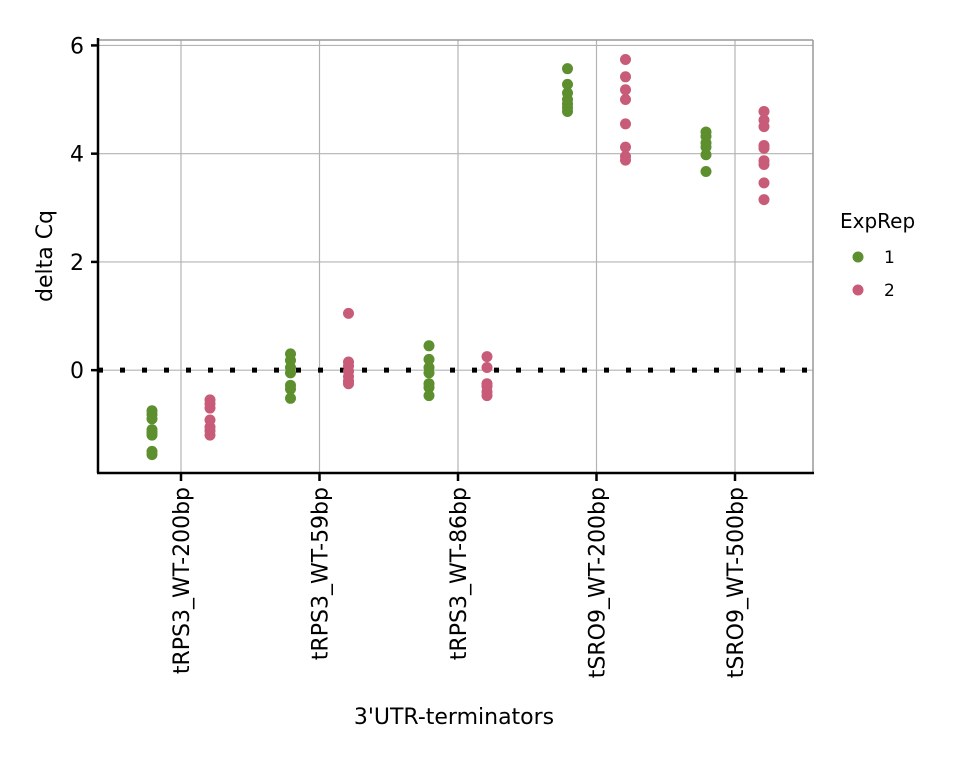 This screenshot has height=768, width=960. What do you see at coordinates (182, 580) in the screenshot?
I see `x-tick-label: tRPS3_WT-200bp` at bounding box center [182, 580].